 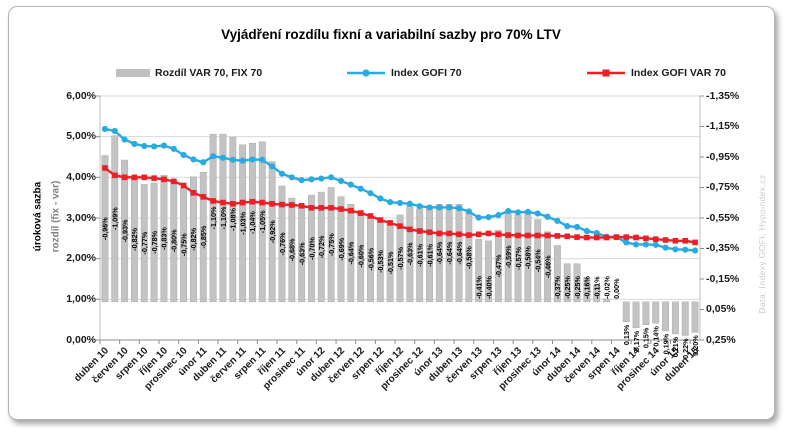 What do you see at coordinates (81, 136) in the screenshot?
I see `y-left-tick: 5,00%` at bounding box center [81, 136].